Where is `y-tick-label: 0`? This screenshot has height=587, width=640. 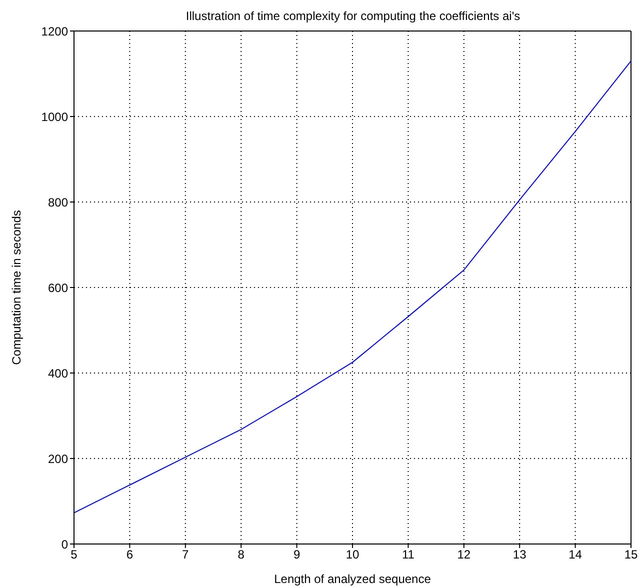 y-tick-label: 0 is located at coordinates (64, 544).